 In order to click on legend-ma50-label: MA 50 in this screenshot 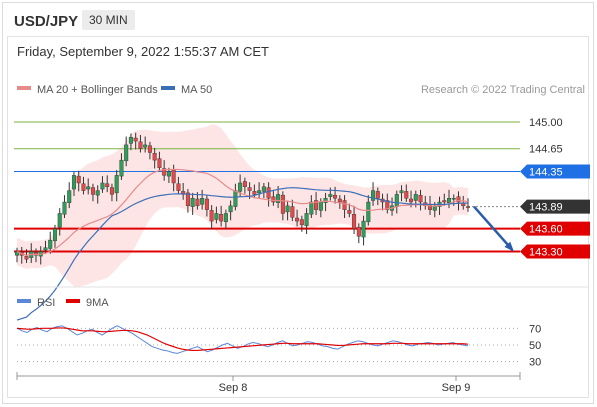, I will do `click(196, 90)`.